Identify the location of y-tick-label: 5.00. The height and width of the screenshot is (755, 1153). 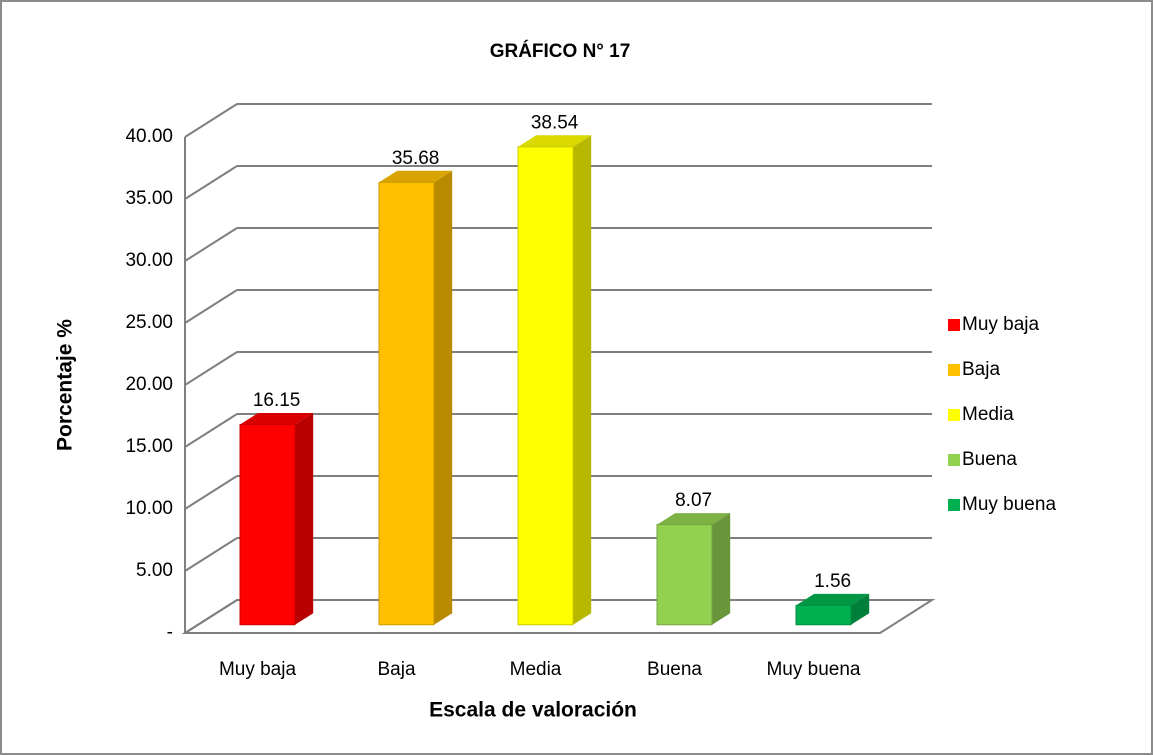
(154, 570).